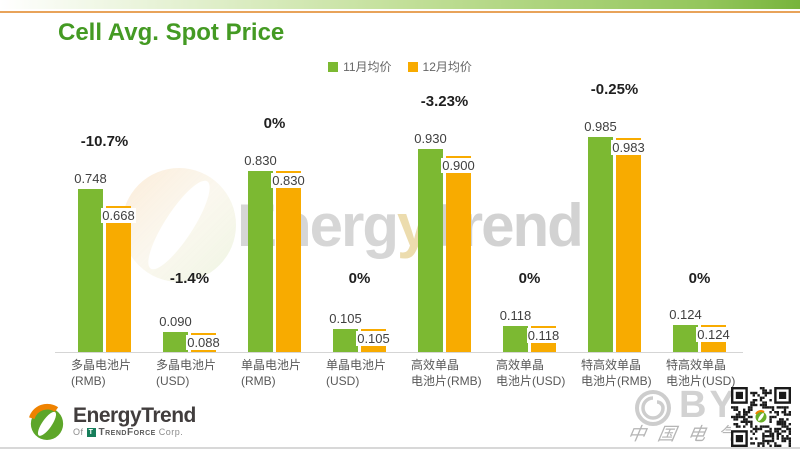 Image resolution: width=800 pixels, height=449 pixels. What do you see at coordinates (90, 178) in the screenshot?
I see `value-label-november-0: 0.748` at bounding box center [90, 178].